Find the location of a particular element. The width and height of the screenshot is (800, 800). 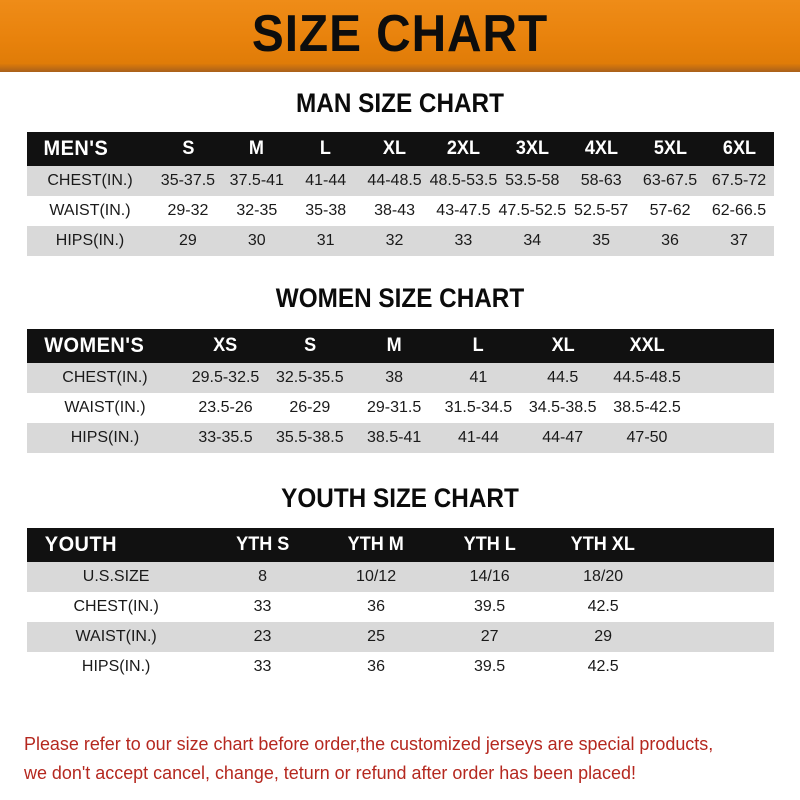

table-cell: 18/20 is located at coordinates (603, 576).